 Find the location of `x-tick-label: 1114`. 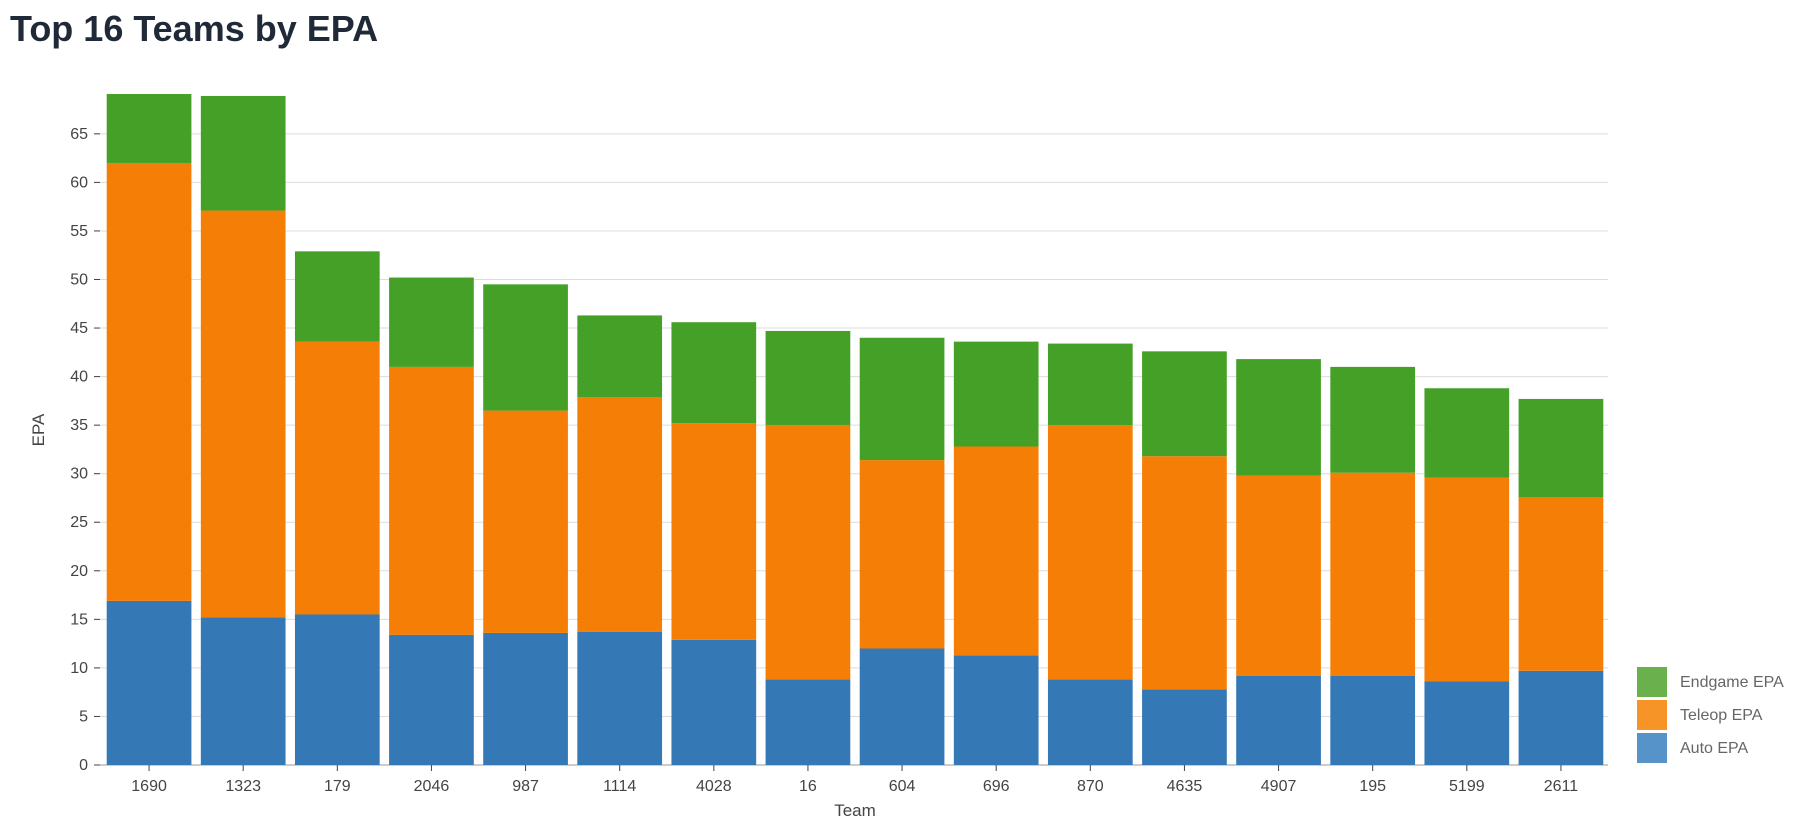

x-tick-label: 1114 is located at coordinates (619, 786).